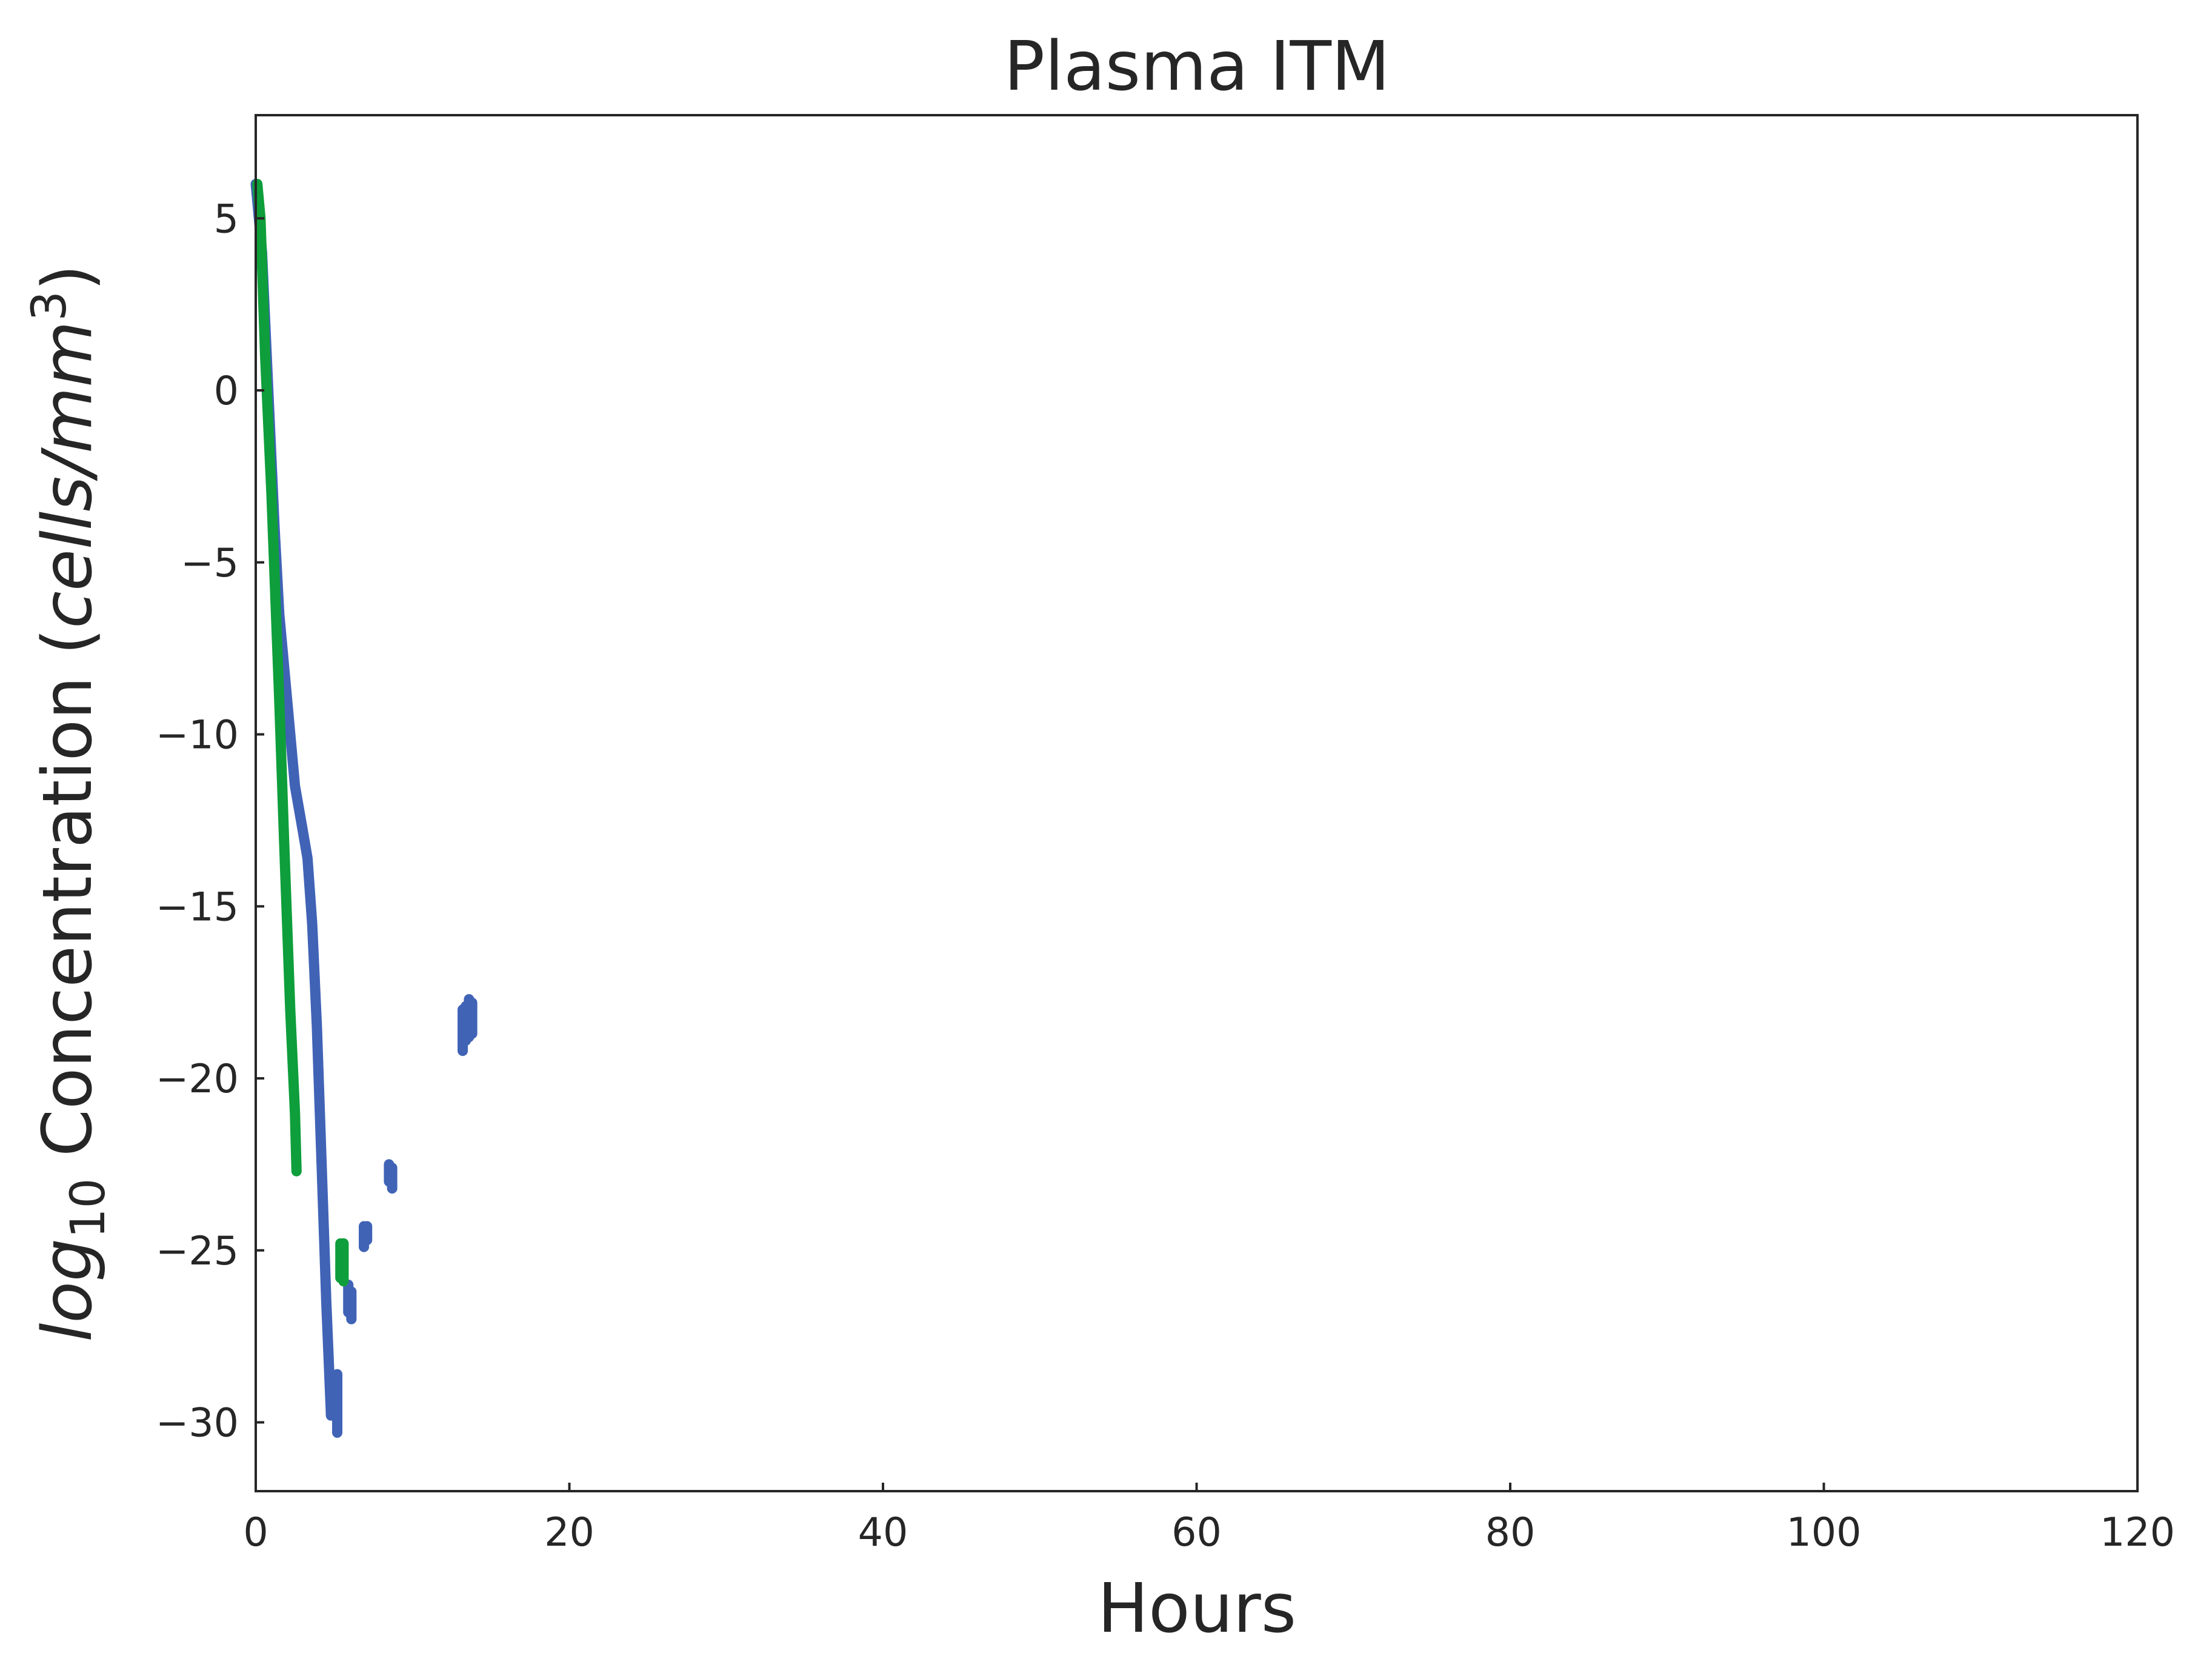 The width and height of the screenshot is (2212, 1673). I want to click on x-tick-label: 0, so click(256, 1532).